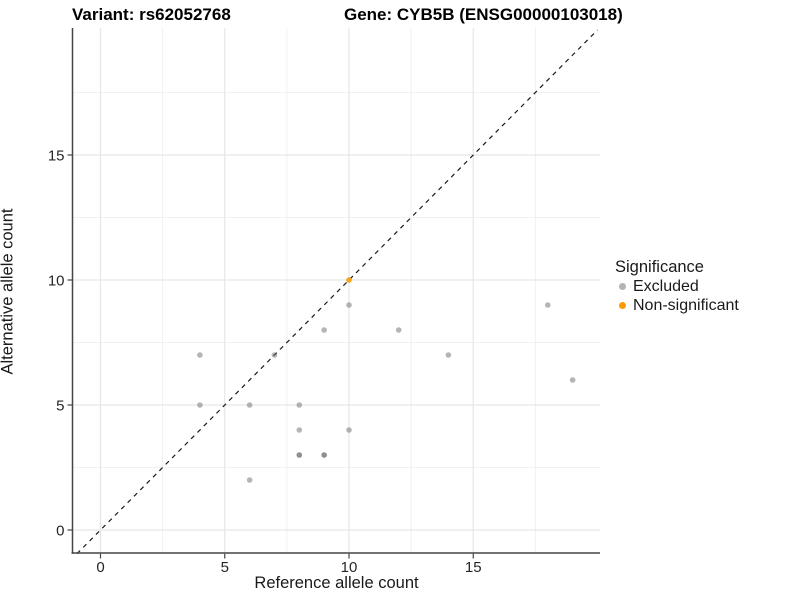 The width and height of the screenshot is (800, 600). I want to click on y-tick-label: 15, so click(56, 155).